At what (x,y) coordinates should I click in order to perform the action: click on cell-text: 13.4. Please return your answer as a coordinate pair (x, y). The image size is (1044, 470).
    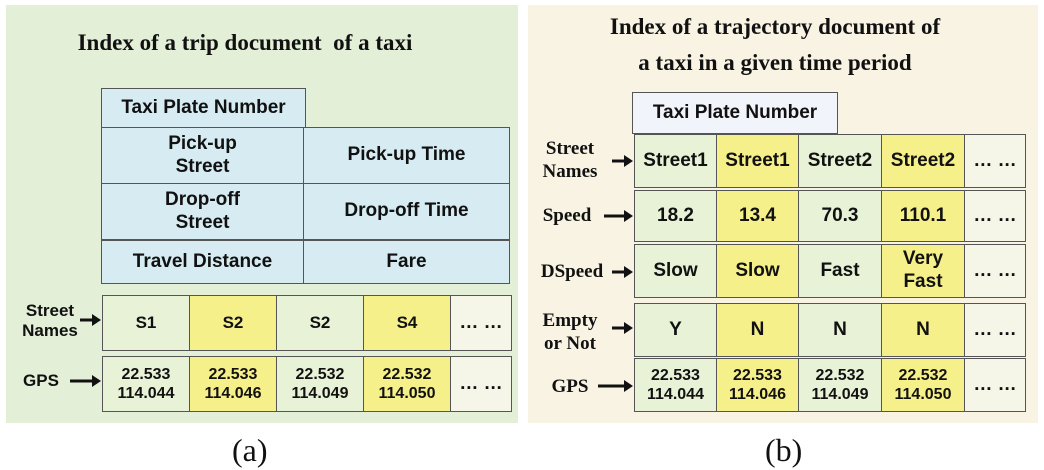
    Looking at the image, I should click on (757, 215).